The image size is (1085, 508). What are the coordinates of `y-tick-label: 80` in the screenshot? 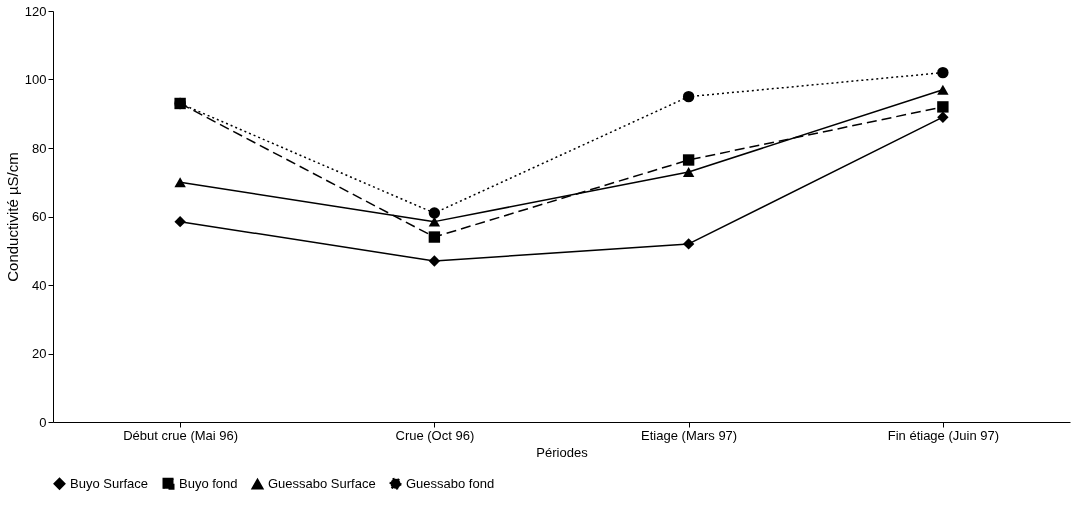 It's located at (39, 148).